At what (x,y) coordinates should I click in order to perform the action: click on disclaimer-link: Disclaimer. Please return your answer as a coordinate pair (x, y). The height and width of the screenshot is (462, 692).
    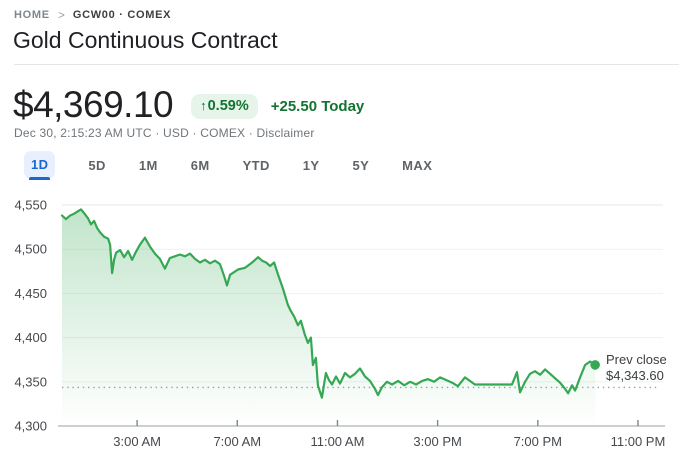
    Looking at the image, I should click on (285, 133).